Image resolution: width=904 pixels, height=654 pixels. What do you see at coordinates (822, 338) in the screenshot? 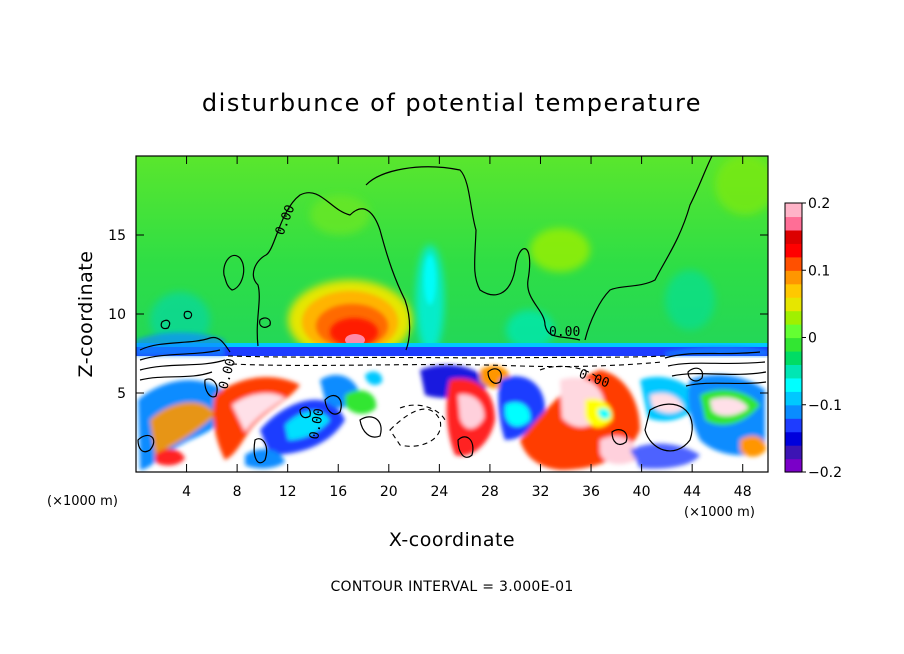
I see `colorbar-ticks: −0.2 −0.1 0 0.1 0.2` at bounding box center [822, 338].